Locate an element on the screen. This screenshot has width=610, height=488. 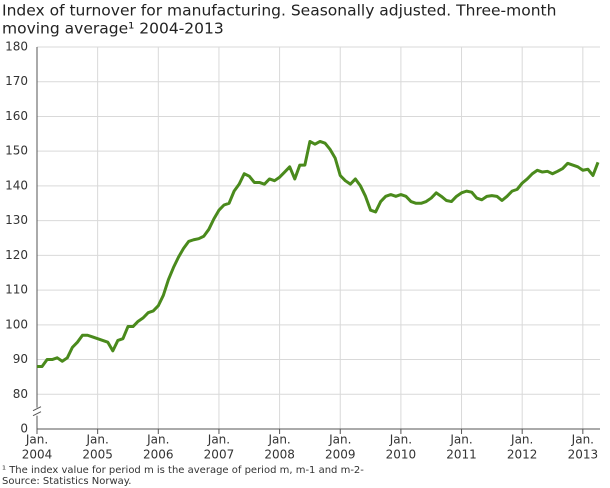
y-tick-label: 160 is located at coordinates (16, 116).